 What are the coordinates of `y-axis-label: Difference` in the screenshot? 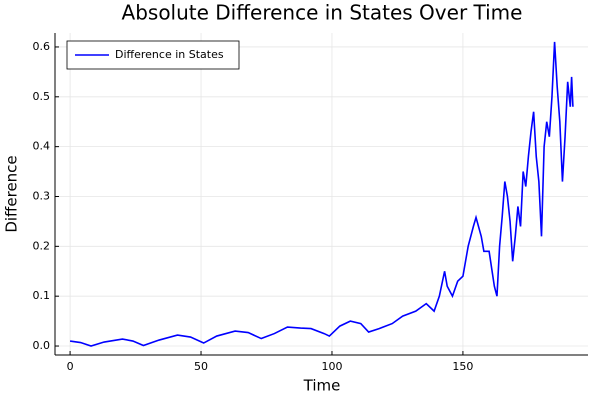 It's located at (12, 193).